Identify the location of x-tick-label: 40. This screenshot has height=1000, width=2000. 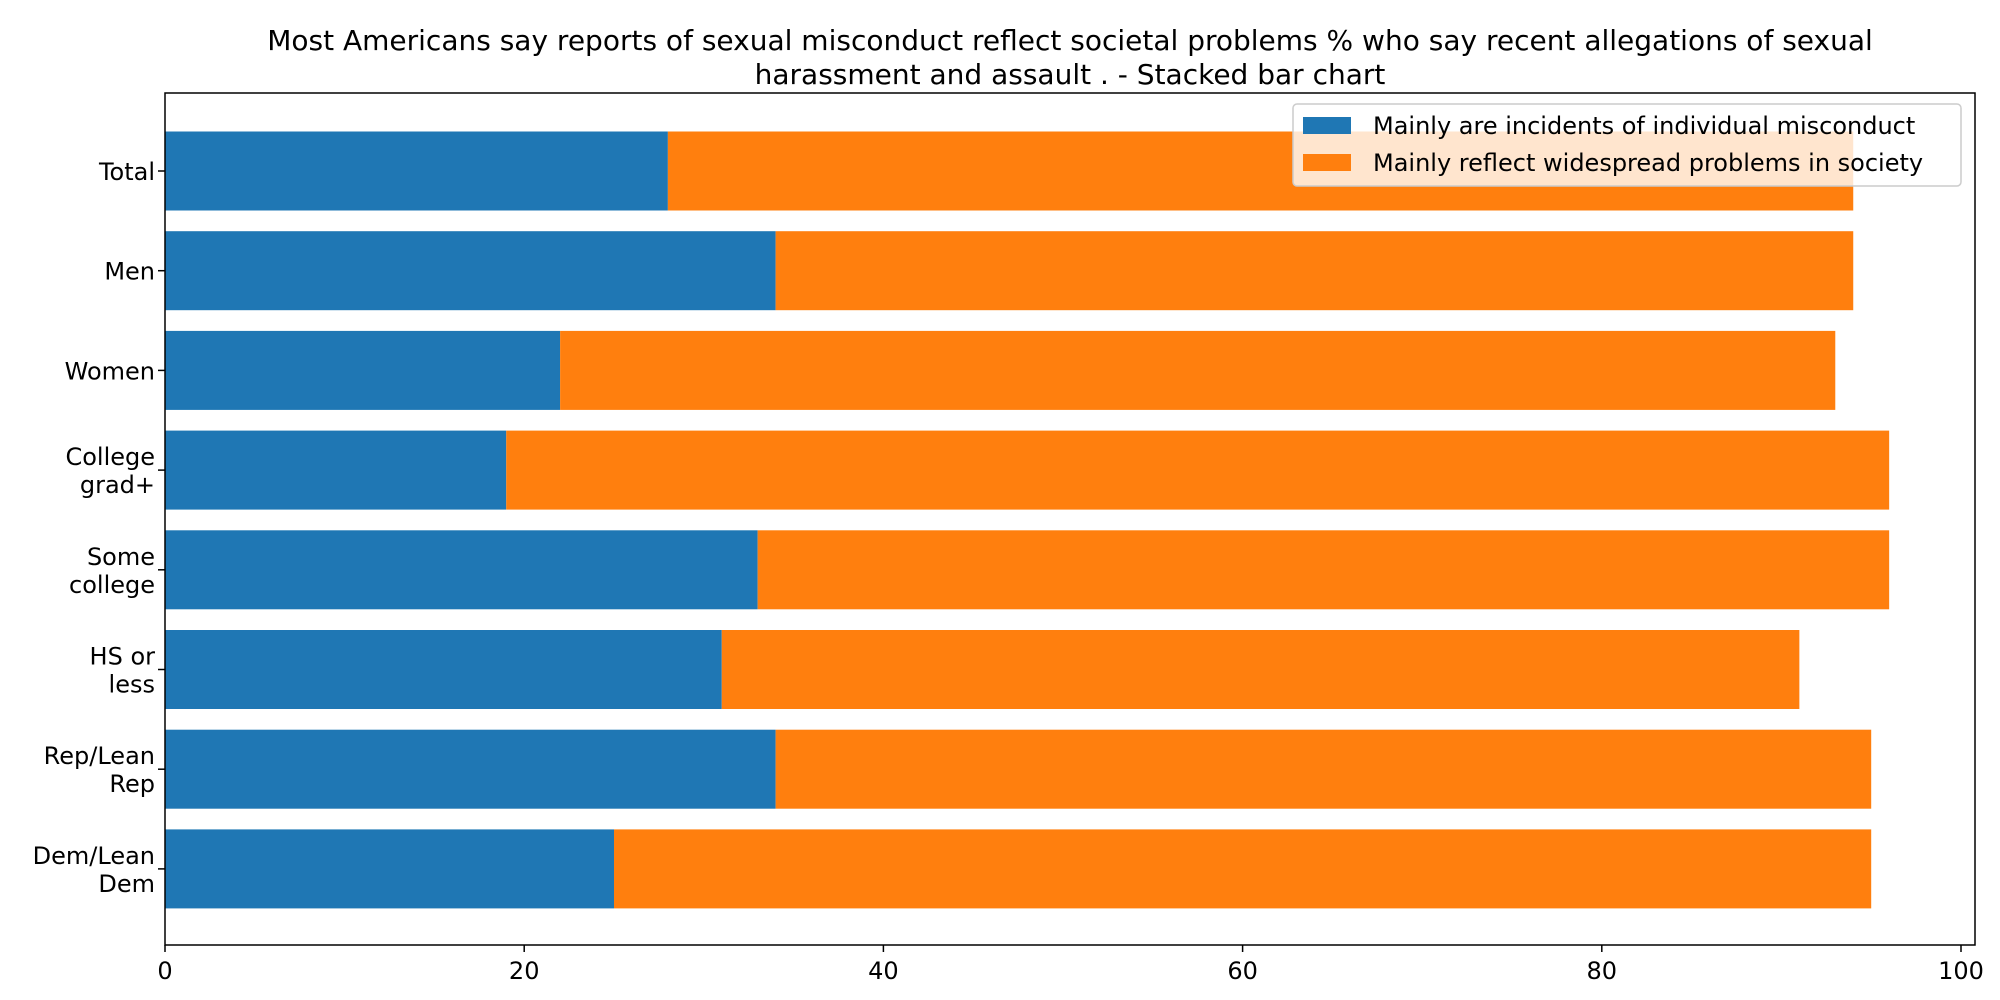
(883, 971).